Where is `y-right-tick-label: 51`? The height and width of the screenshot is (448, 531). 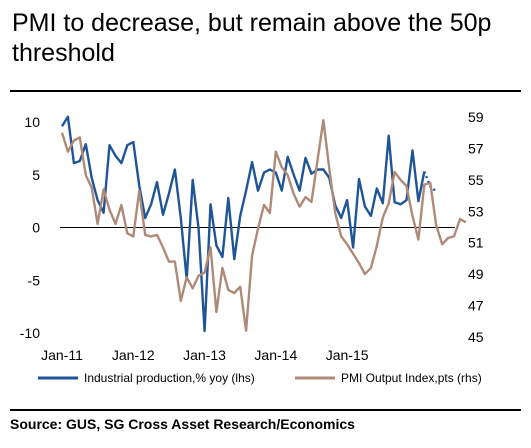
y-right-tick-label: 51 is located at coordinates (476, 243).